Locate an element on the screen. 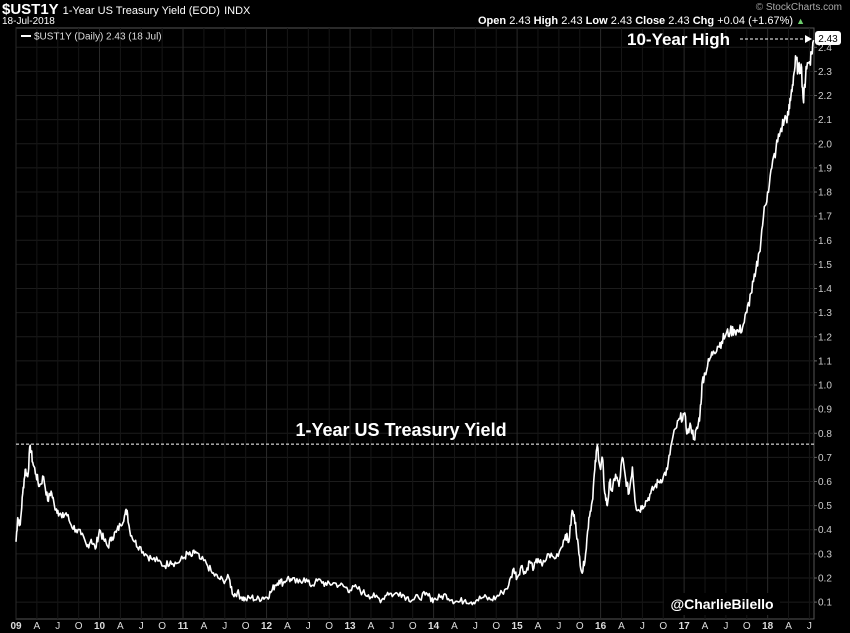  close-label: Close is located at coordinates (650, 21).